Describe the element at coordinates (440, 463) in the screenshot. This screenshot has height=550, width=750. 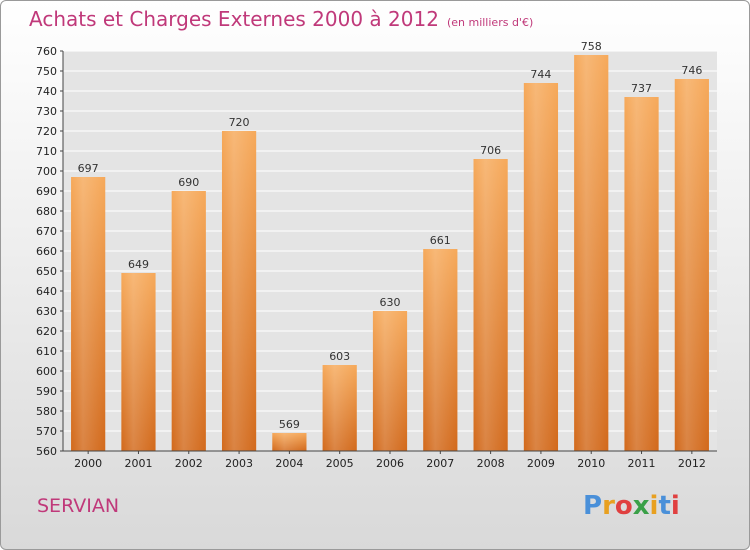
I see `x-tick-label: 2007` at that location.